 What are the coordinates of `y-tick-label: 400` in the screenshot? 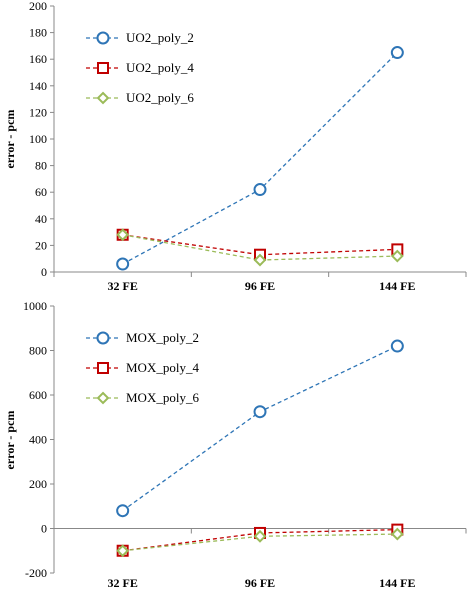 It's located at (38, 440).